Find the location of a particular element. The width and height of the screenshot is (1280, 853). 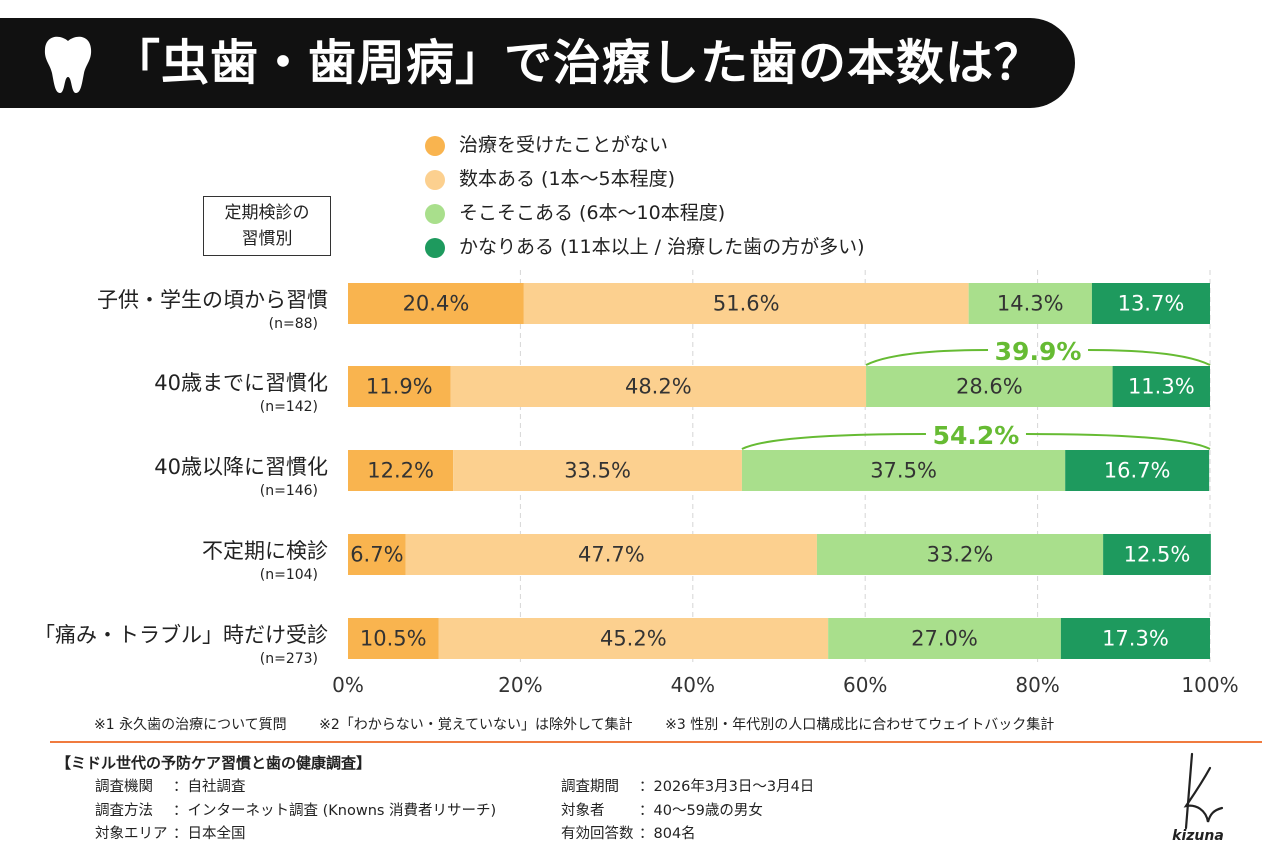

x-tick-label: 60% is located at coordinates (865, 685).